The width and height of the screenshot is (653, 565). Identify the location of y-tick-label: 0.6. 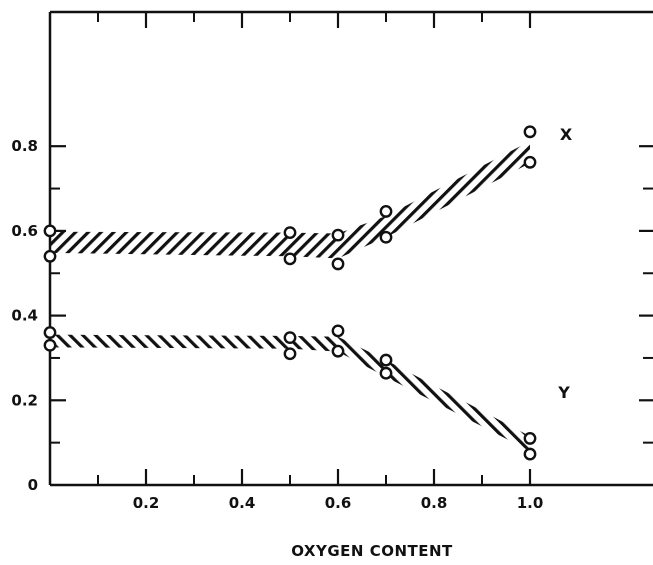
(24, 231).